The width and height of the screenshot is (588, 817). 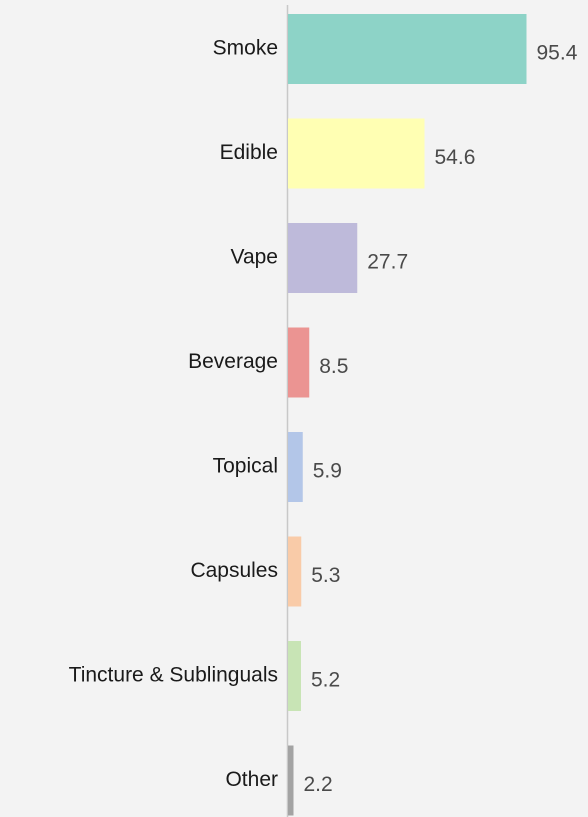 I want to click on category-label: Capsules, so click(x=234, y=570).